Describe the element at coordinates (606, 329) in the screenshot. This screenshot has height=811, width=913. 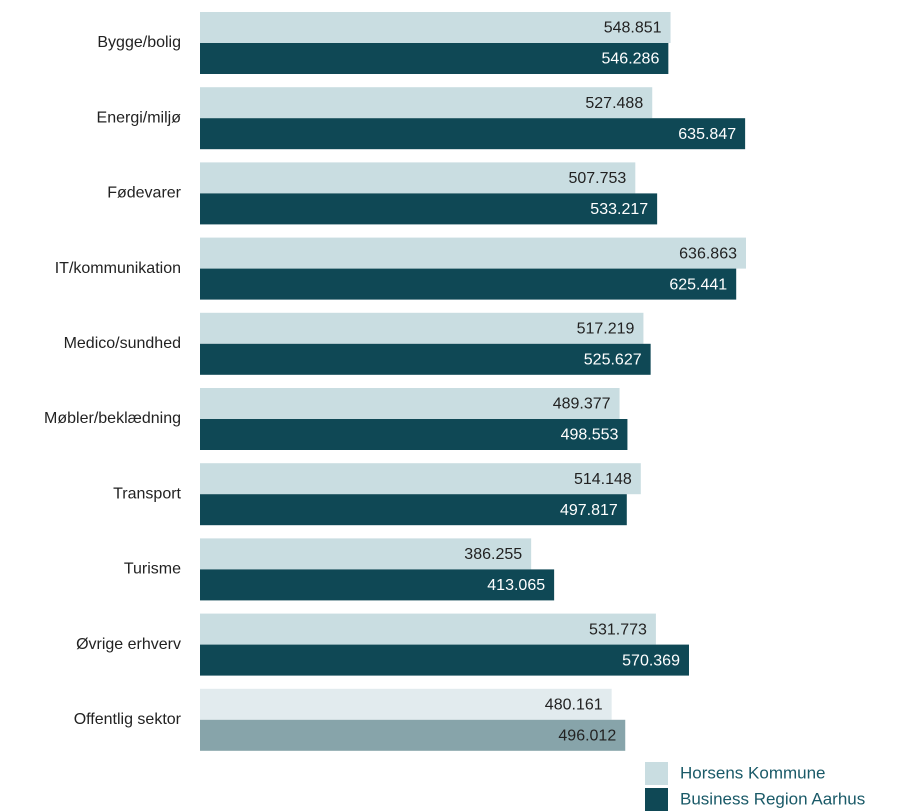
I see `value-label: 517.219` at that location.